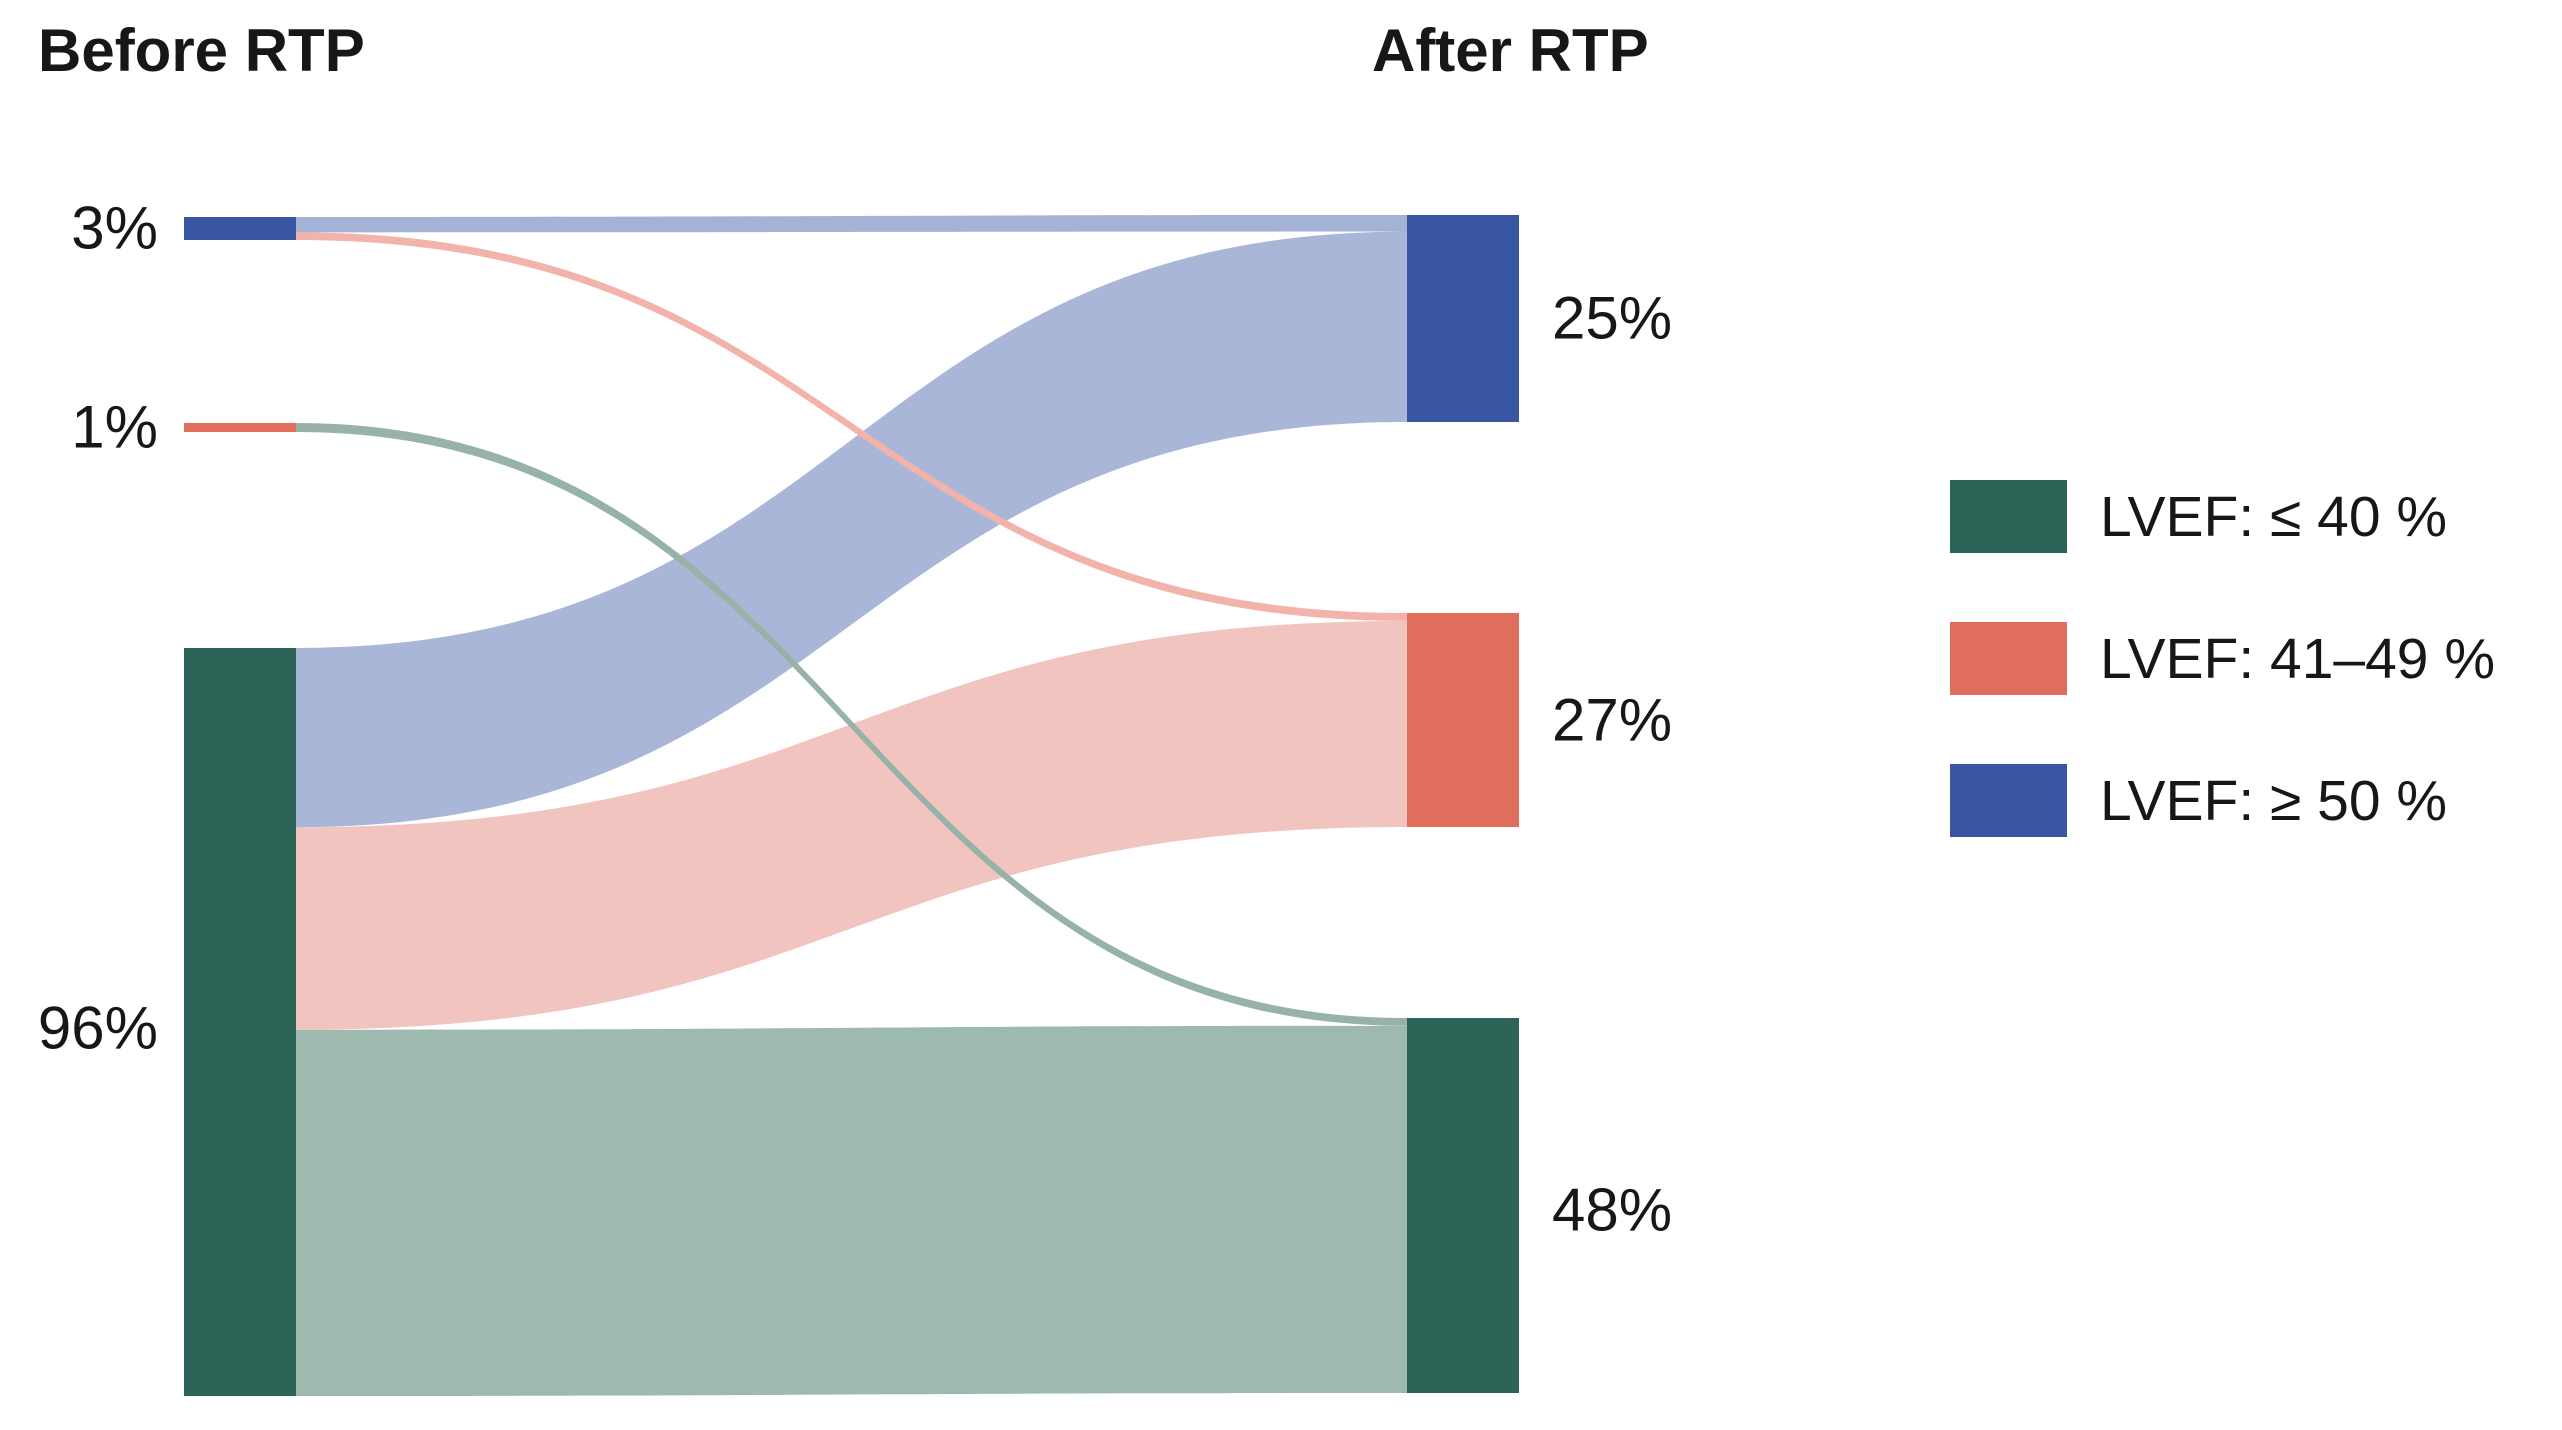 Image resolution: width=2562 pixels, height=1430 pixels. I want to click on node-label-after-41-49: 27%, so click(1612, 720).